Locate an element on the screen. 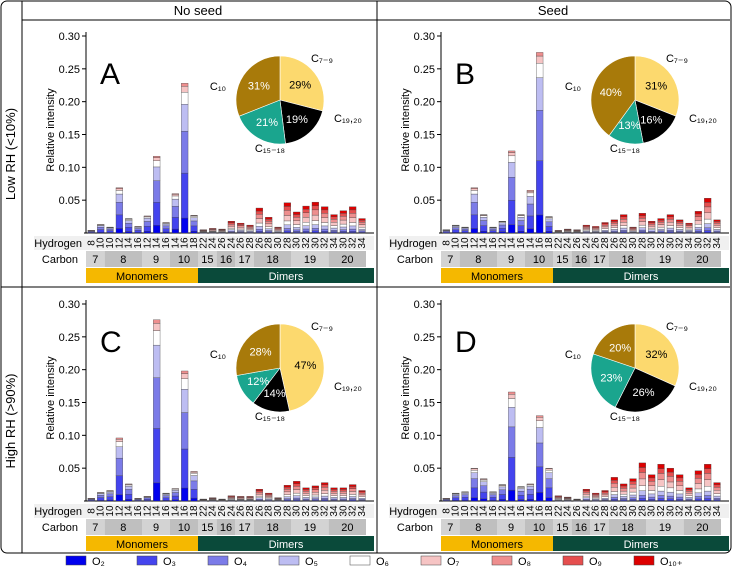  pie-percent: 19% is located at coordinates (297, 120).